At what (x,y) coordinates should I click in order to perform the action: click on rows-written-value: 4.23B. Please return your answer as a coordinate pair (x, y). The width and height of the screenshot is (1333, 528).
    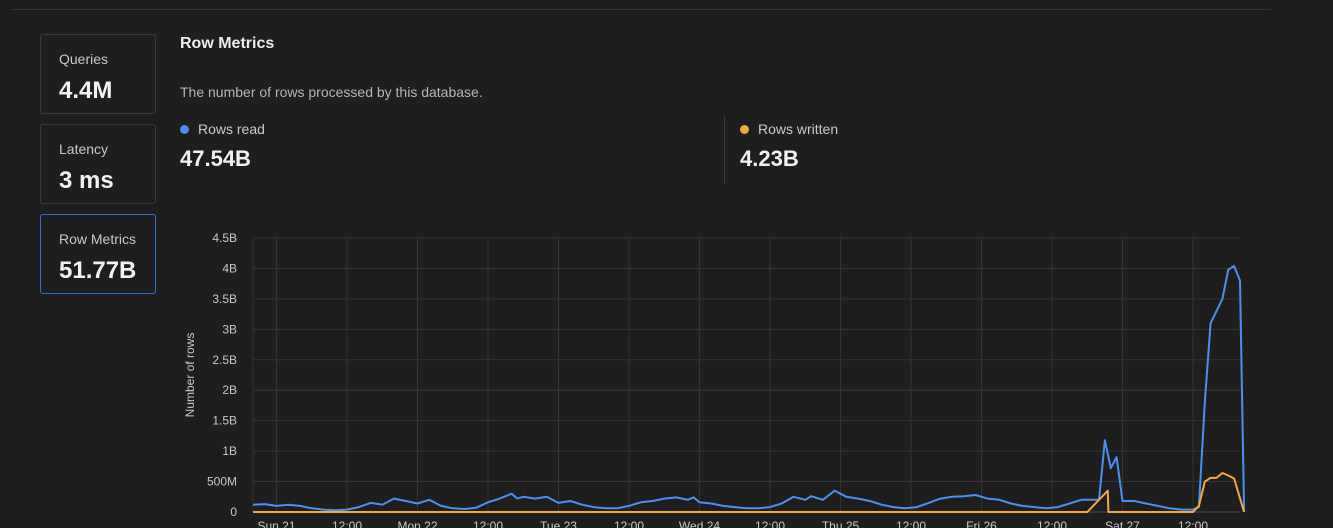
    Looking at the image, I should click on (769, 158).